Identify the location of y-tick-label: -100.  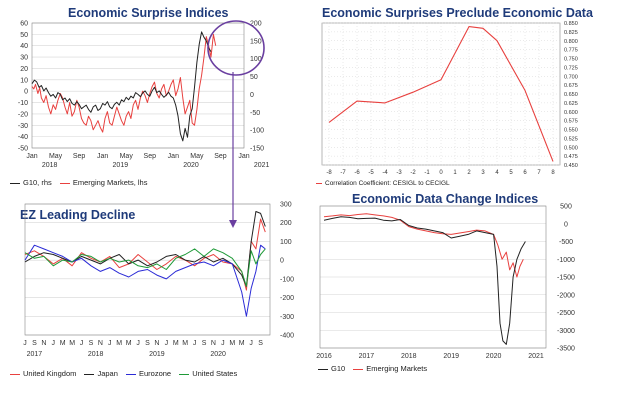
(287, 279).